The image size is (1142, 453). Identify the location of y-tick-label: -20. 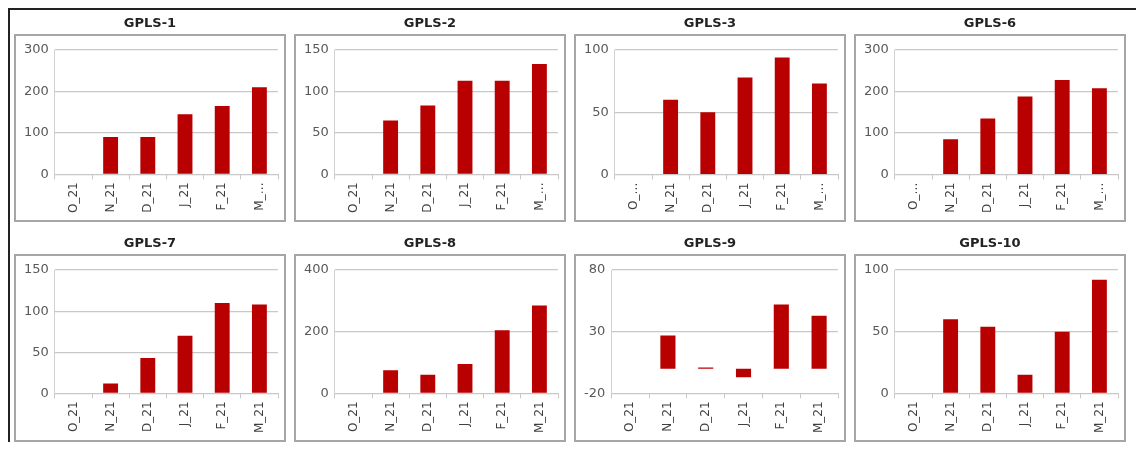
(595, 392).